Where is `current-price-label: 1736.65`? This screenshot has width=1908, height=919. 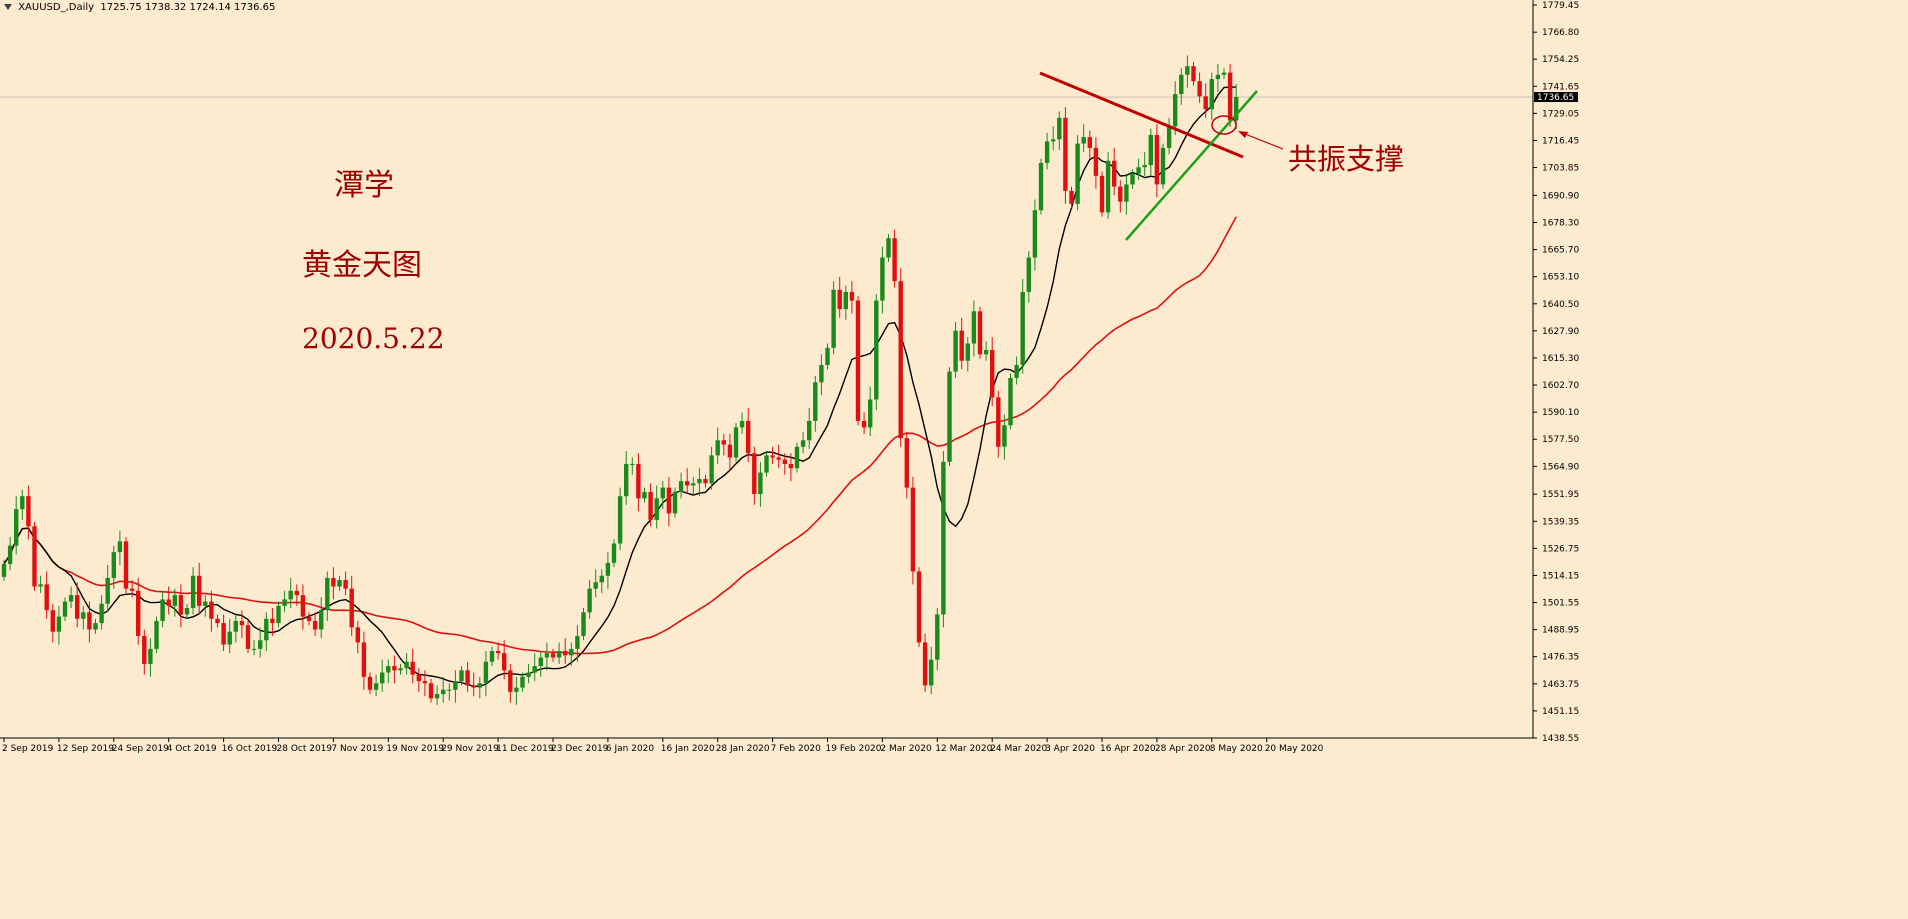
current-price-label: 1736.65 is located at coordinates (1555, 98).